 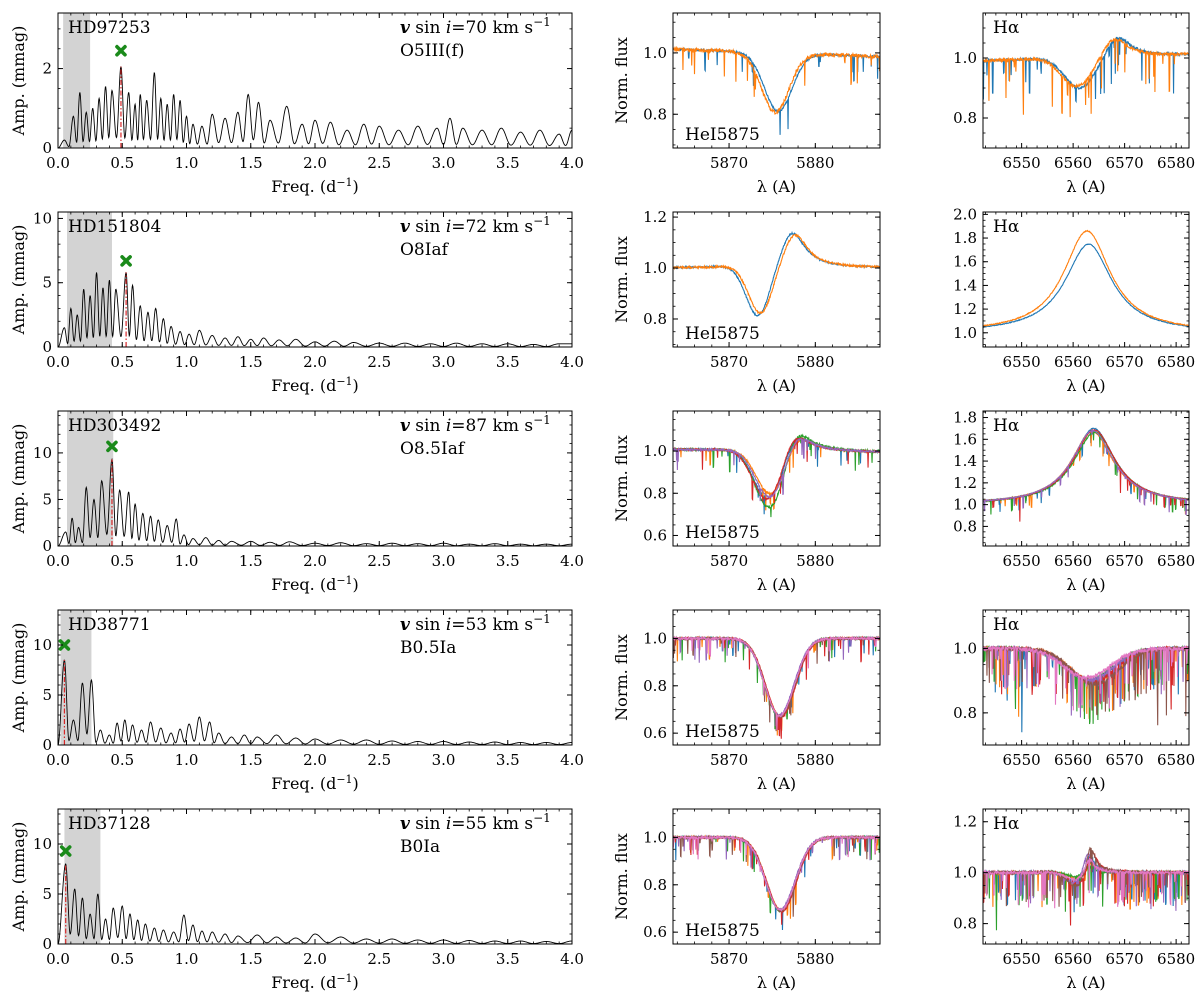 I want to click on hei-hd37128-y-tick-label: 1.0, so click(x=655, y=837).